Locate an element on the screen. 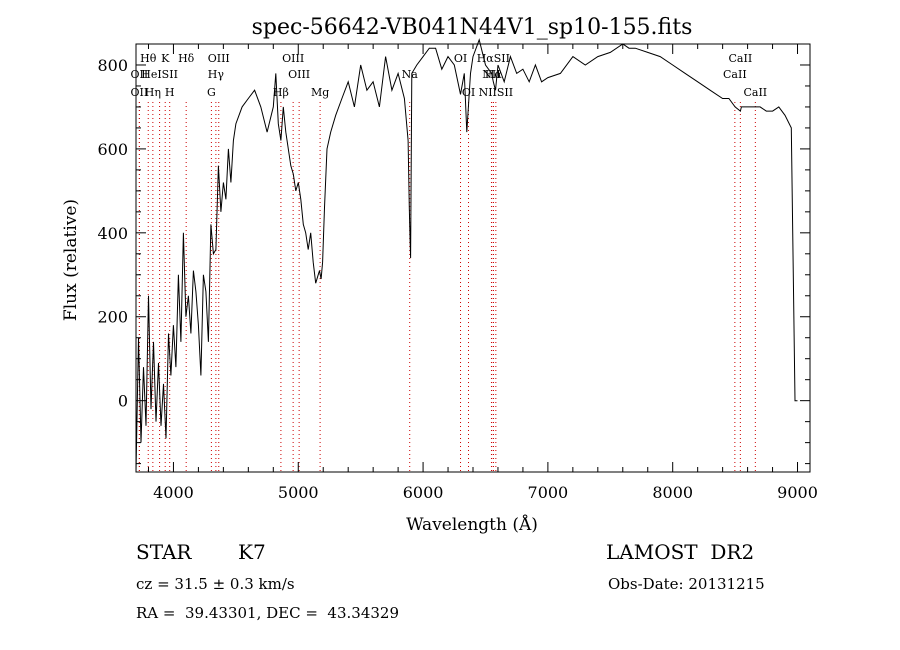 The width and height of the screenshot is (900, 650). y-tick-label: 600 is located at coordinates (112, 149).